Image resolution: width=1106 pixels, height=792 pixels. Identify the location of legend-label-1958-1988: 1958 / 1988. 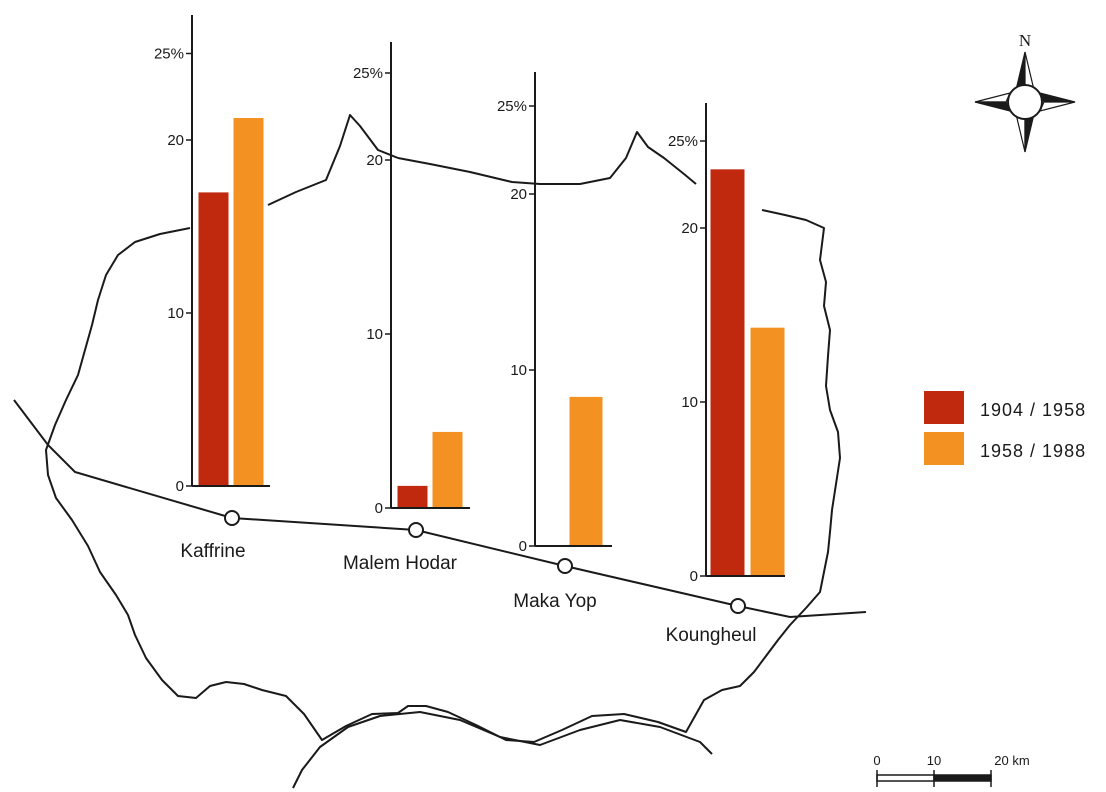
(1033, 451).